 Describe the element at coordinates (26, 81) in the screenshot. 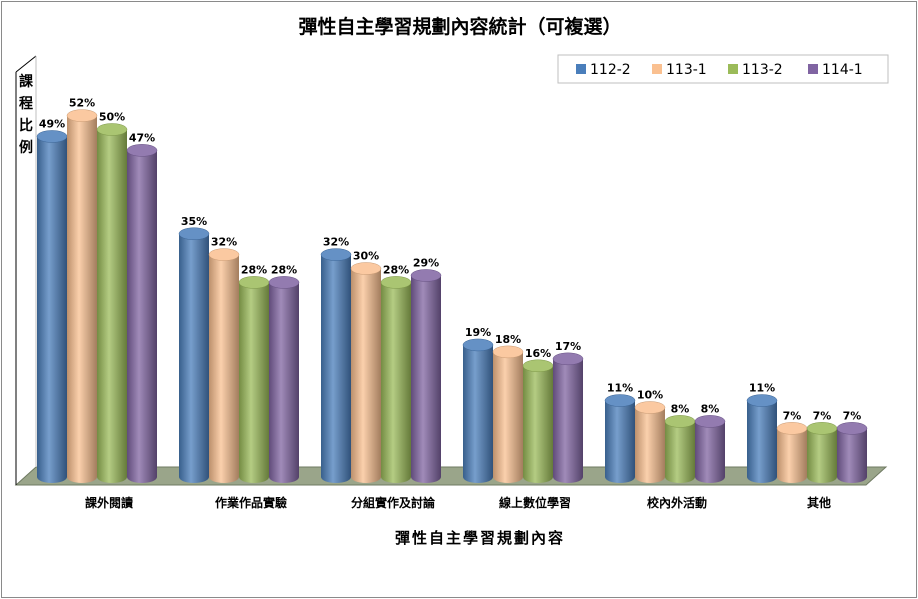

I see `y-axis-title-char: 課` at that location.